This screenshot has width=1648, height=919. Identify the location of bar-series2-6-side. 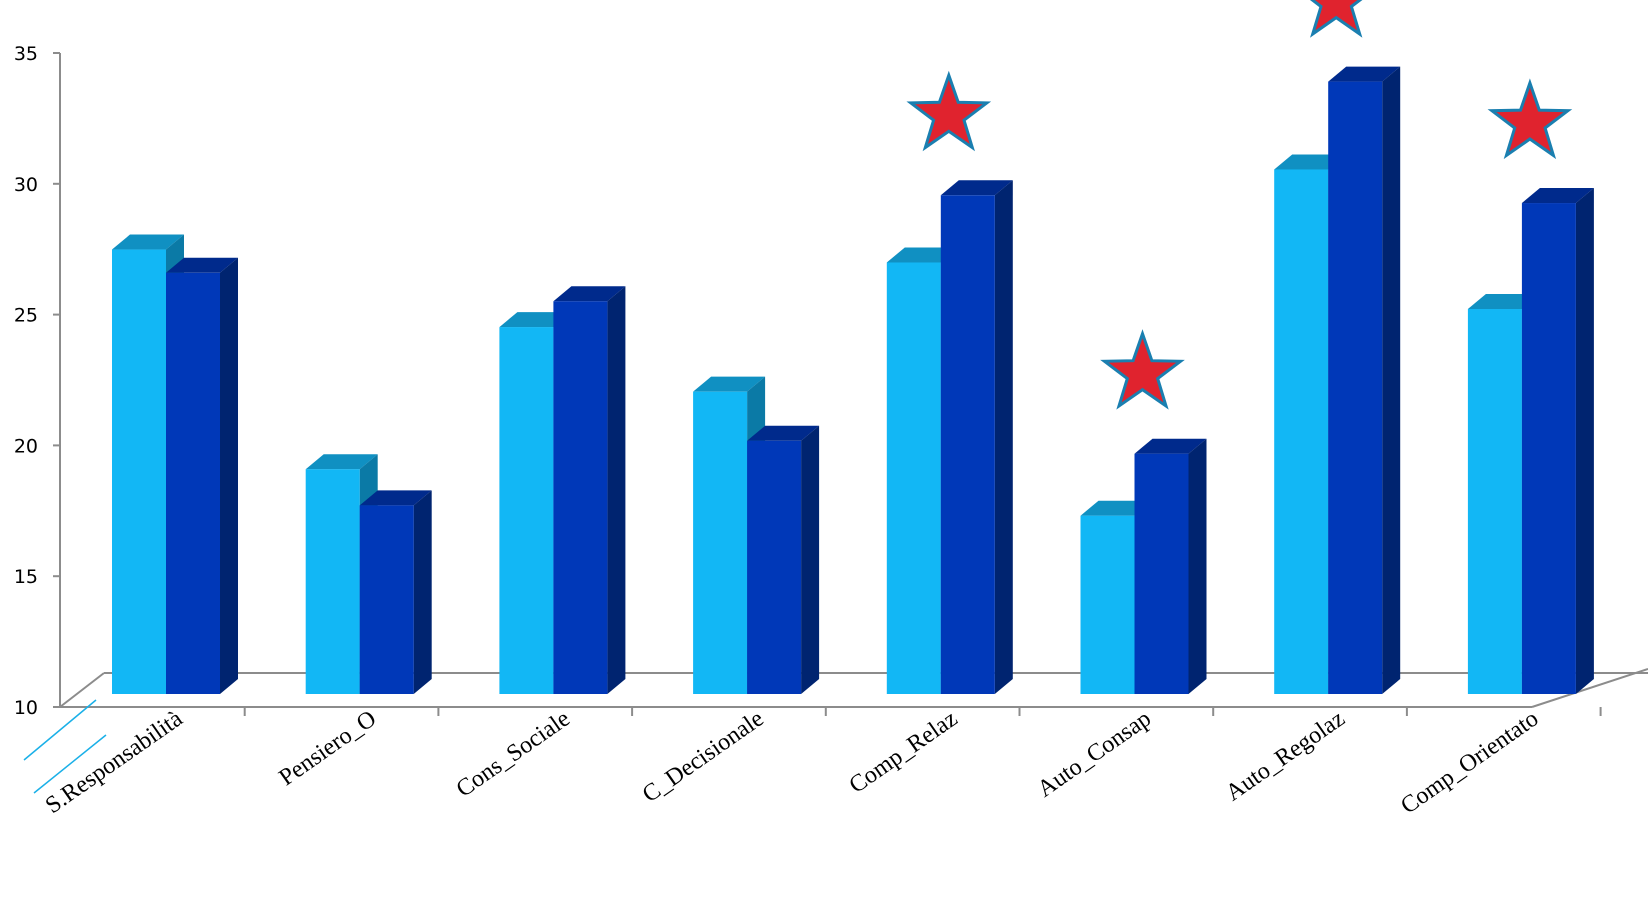
(1391, 380).